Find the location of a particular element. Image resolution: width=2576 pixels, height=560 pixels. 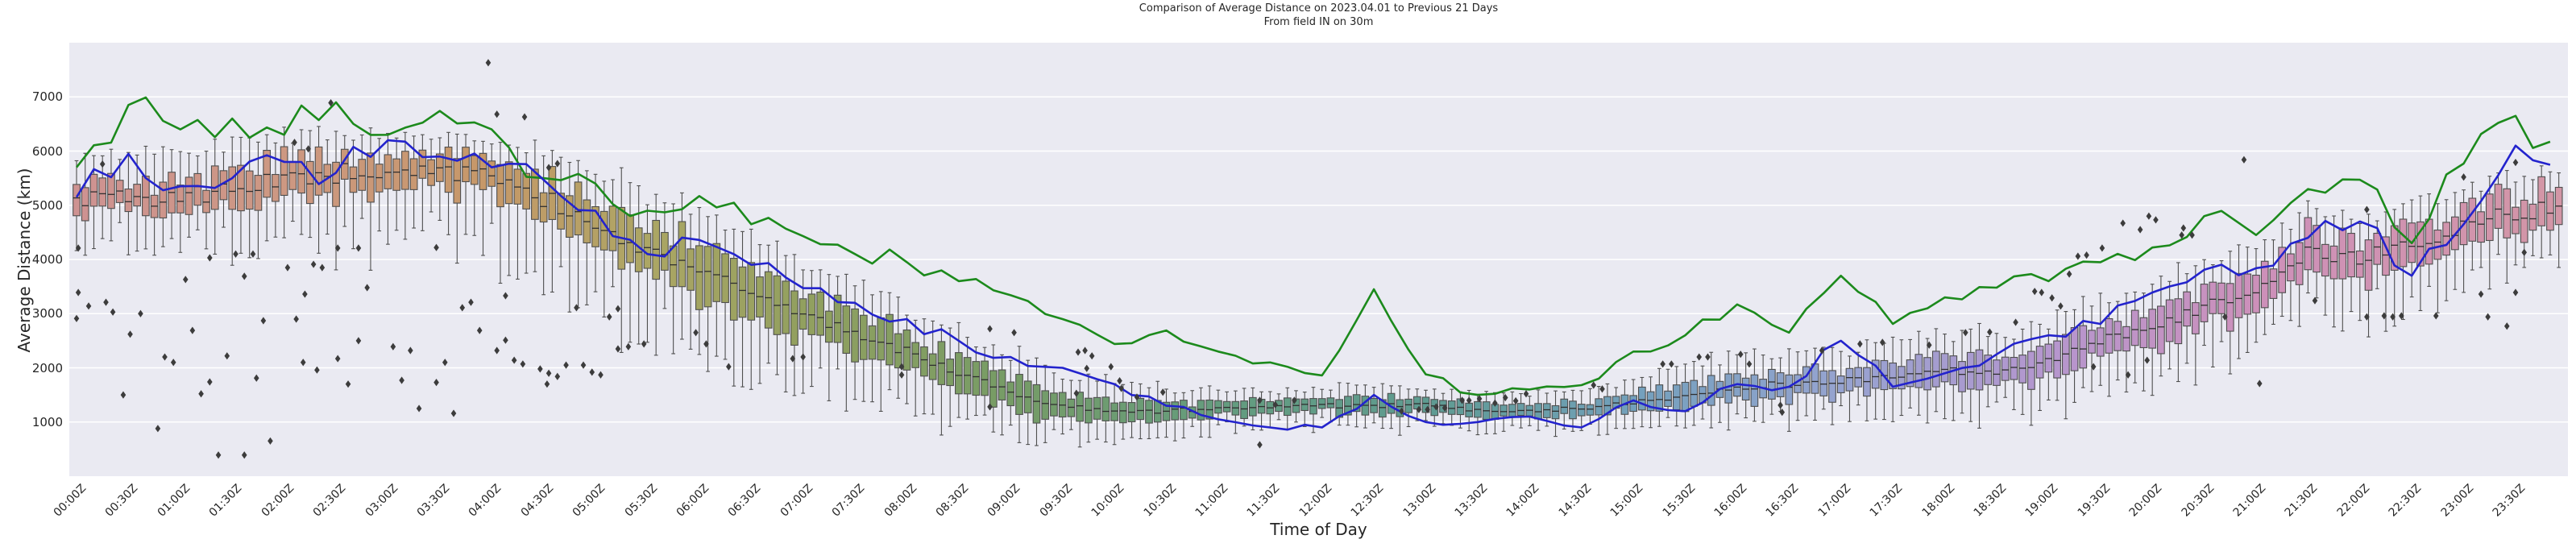

y-tick-label: 5000 is located at coordinates (47, 205).